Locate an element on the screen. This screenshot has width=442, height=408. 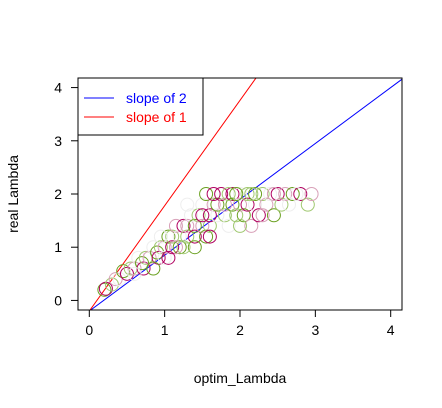
y-tick-label: 4 is located at coordinates (58, 88).